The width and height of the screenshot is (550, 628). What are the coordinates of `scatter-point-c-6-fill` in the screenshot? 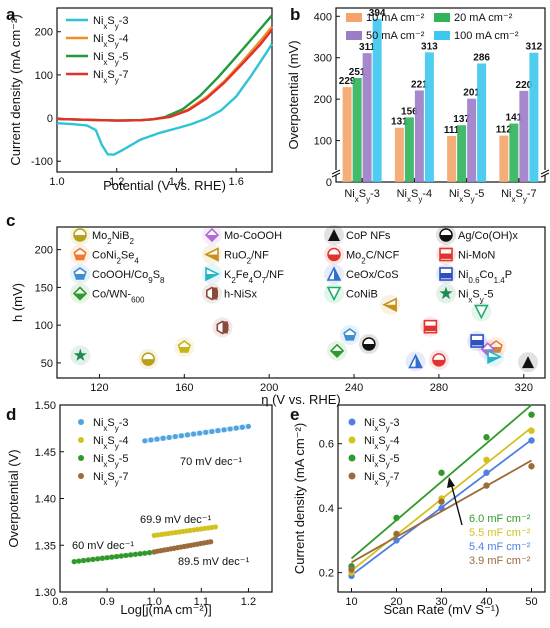 It's located at (494, 359).